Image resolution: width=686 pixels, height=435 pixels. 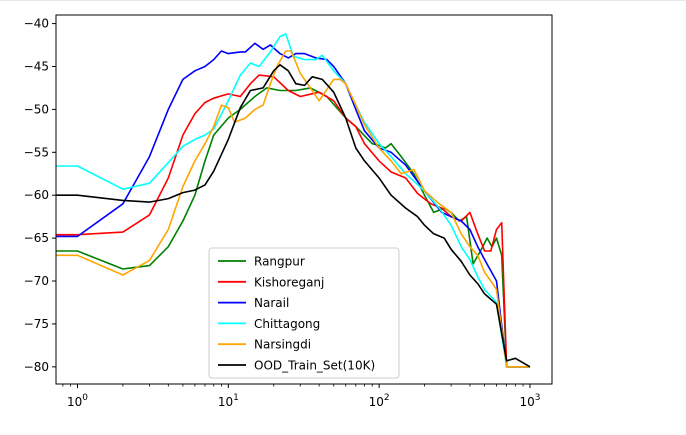 I want to click on legend-label-5: OOD_Train_Set(10K), so click(x=314, y=366).